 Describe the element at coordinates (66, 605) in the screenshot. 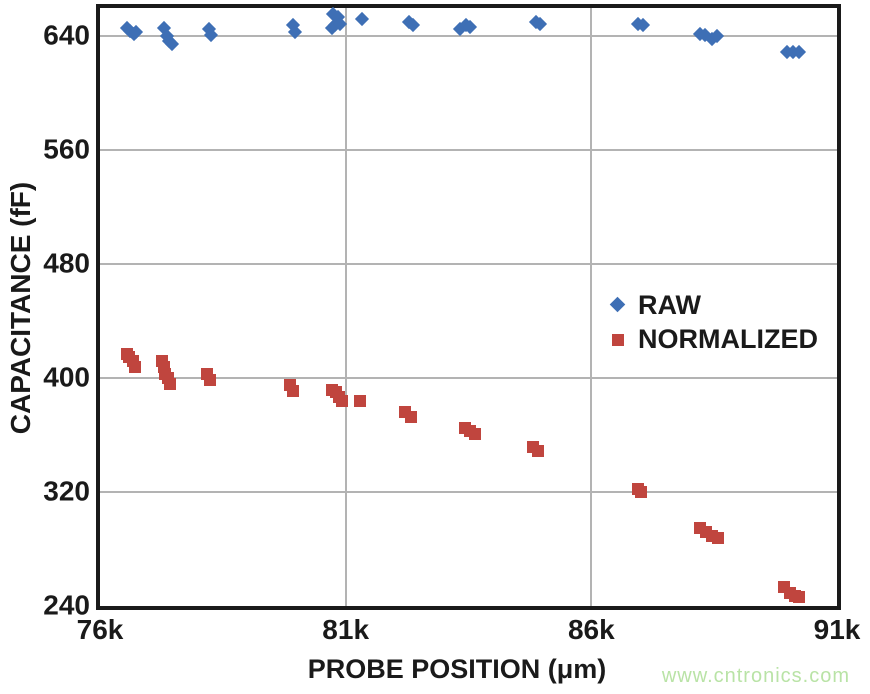

I see `y-tick-label-240: 240` at that location.